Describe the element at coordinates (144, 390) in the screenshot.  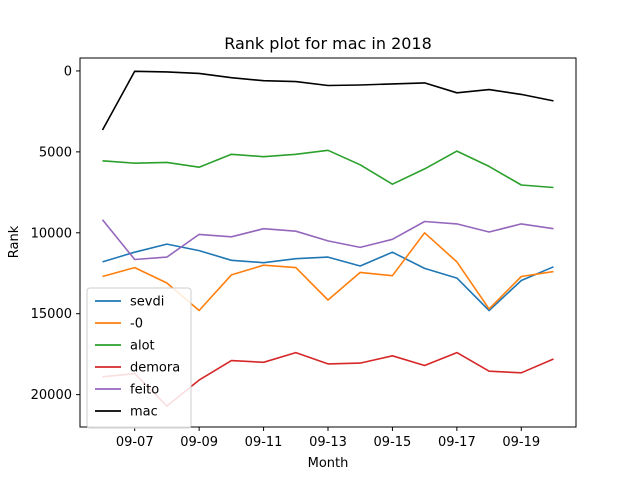
I see `legend-label: feito` at that location.